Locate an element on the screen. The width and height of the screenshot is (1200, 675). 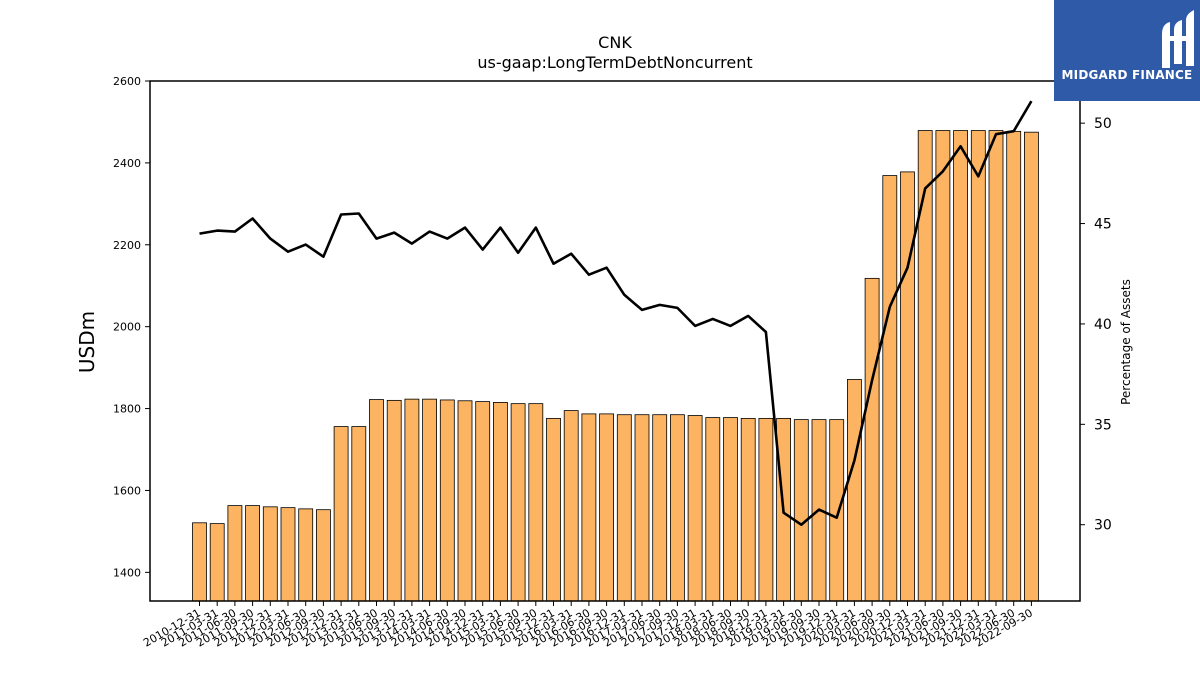
y2-tick-label: 50 is located at coordinates (1103, 124).